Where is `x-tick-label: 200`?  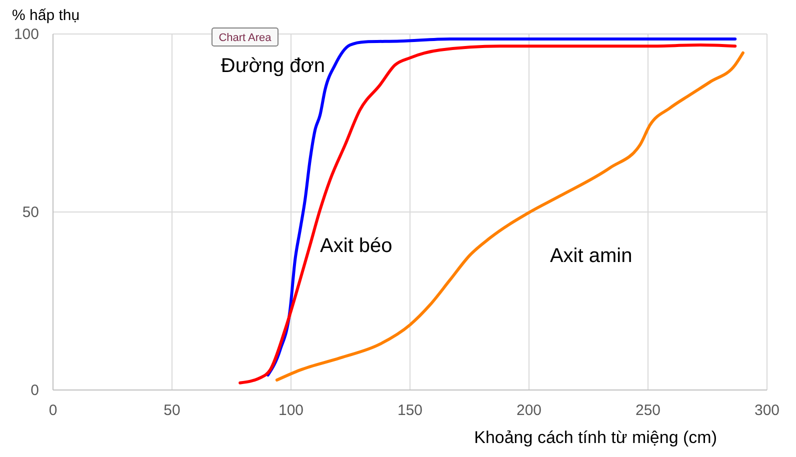 x-tick-label: 200 is located at coordinates (529, 410).